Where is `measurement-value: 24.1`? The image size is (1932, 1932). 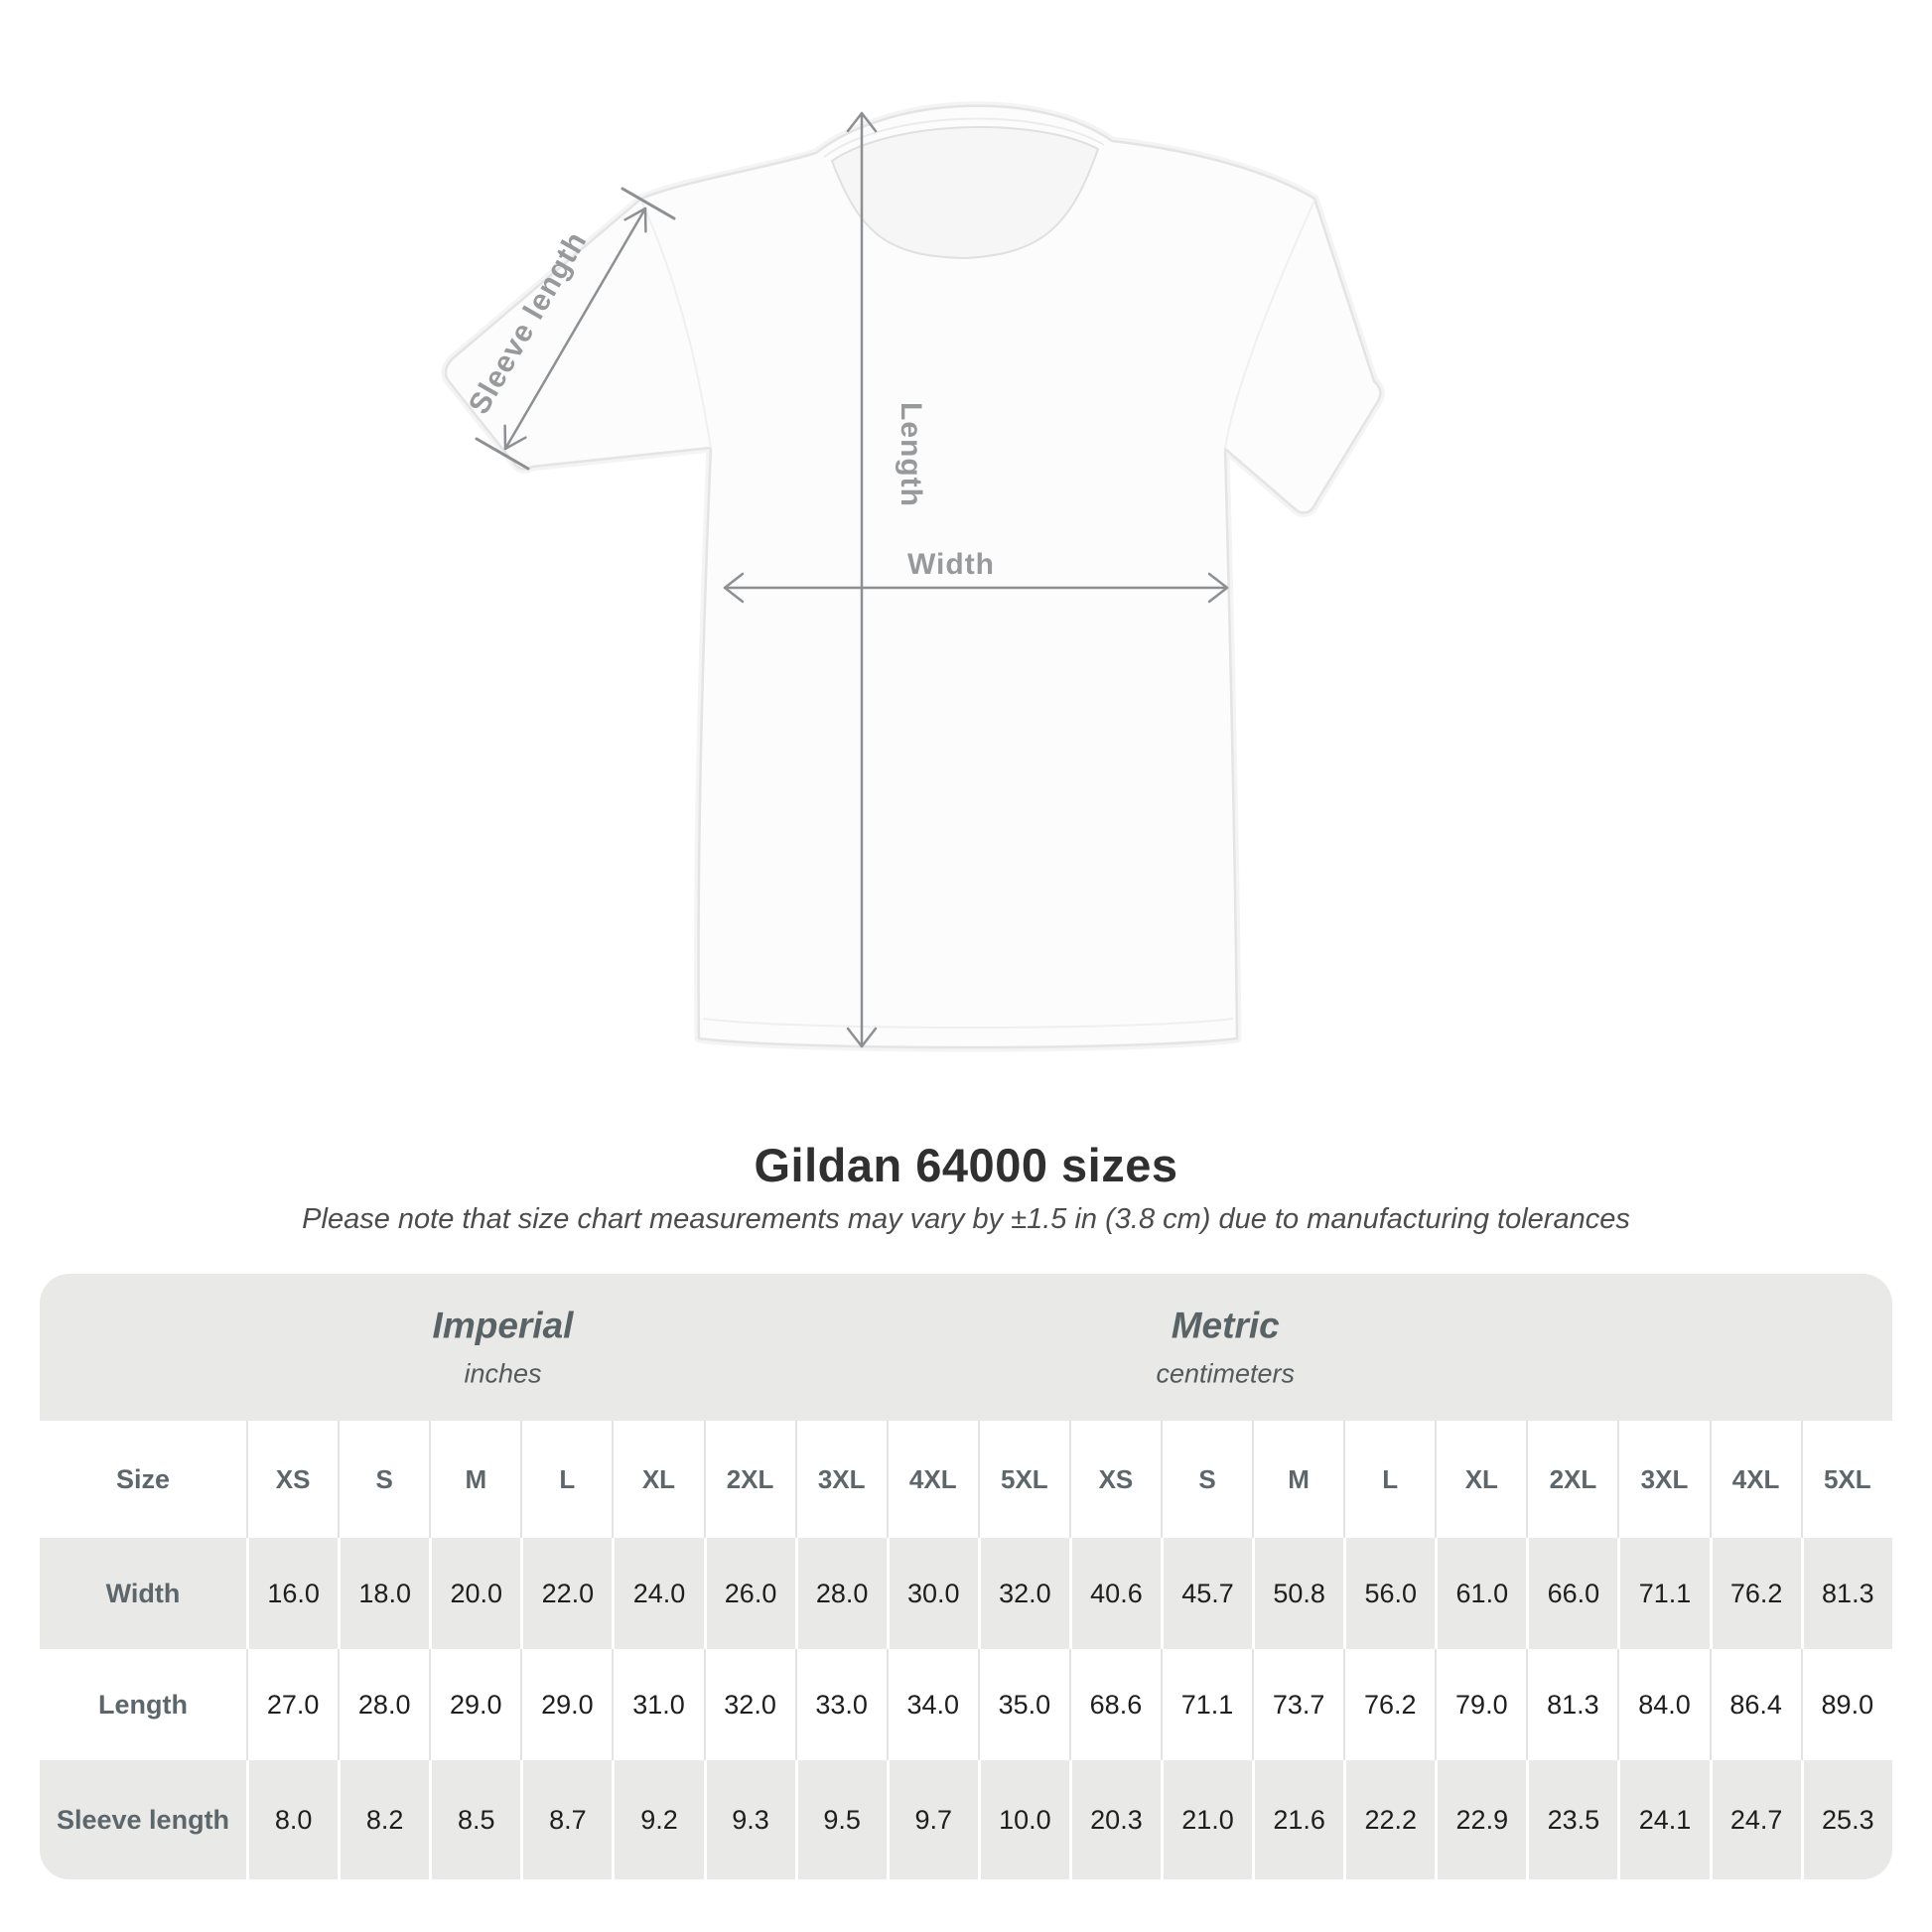
measurement-value: 24.1 is located at coordinates (1663, 1820).